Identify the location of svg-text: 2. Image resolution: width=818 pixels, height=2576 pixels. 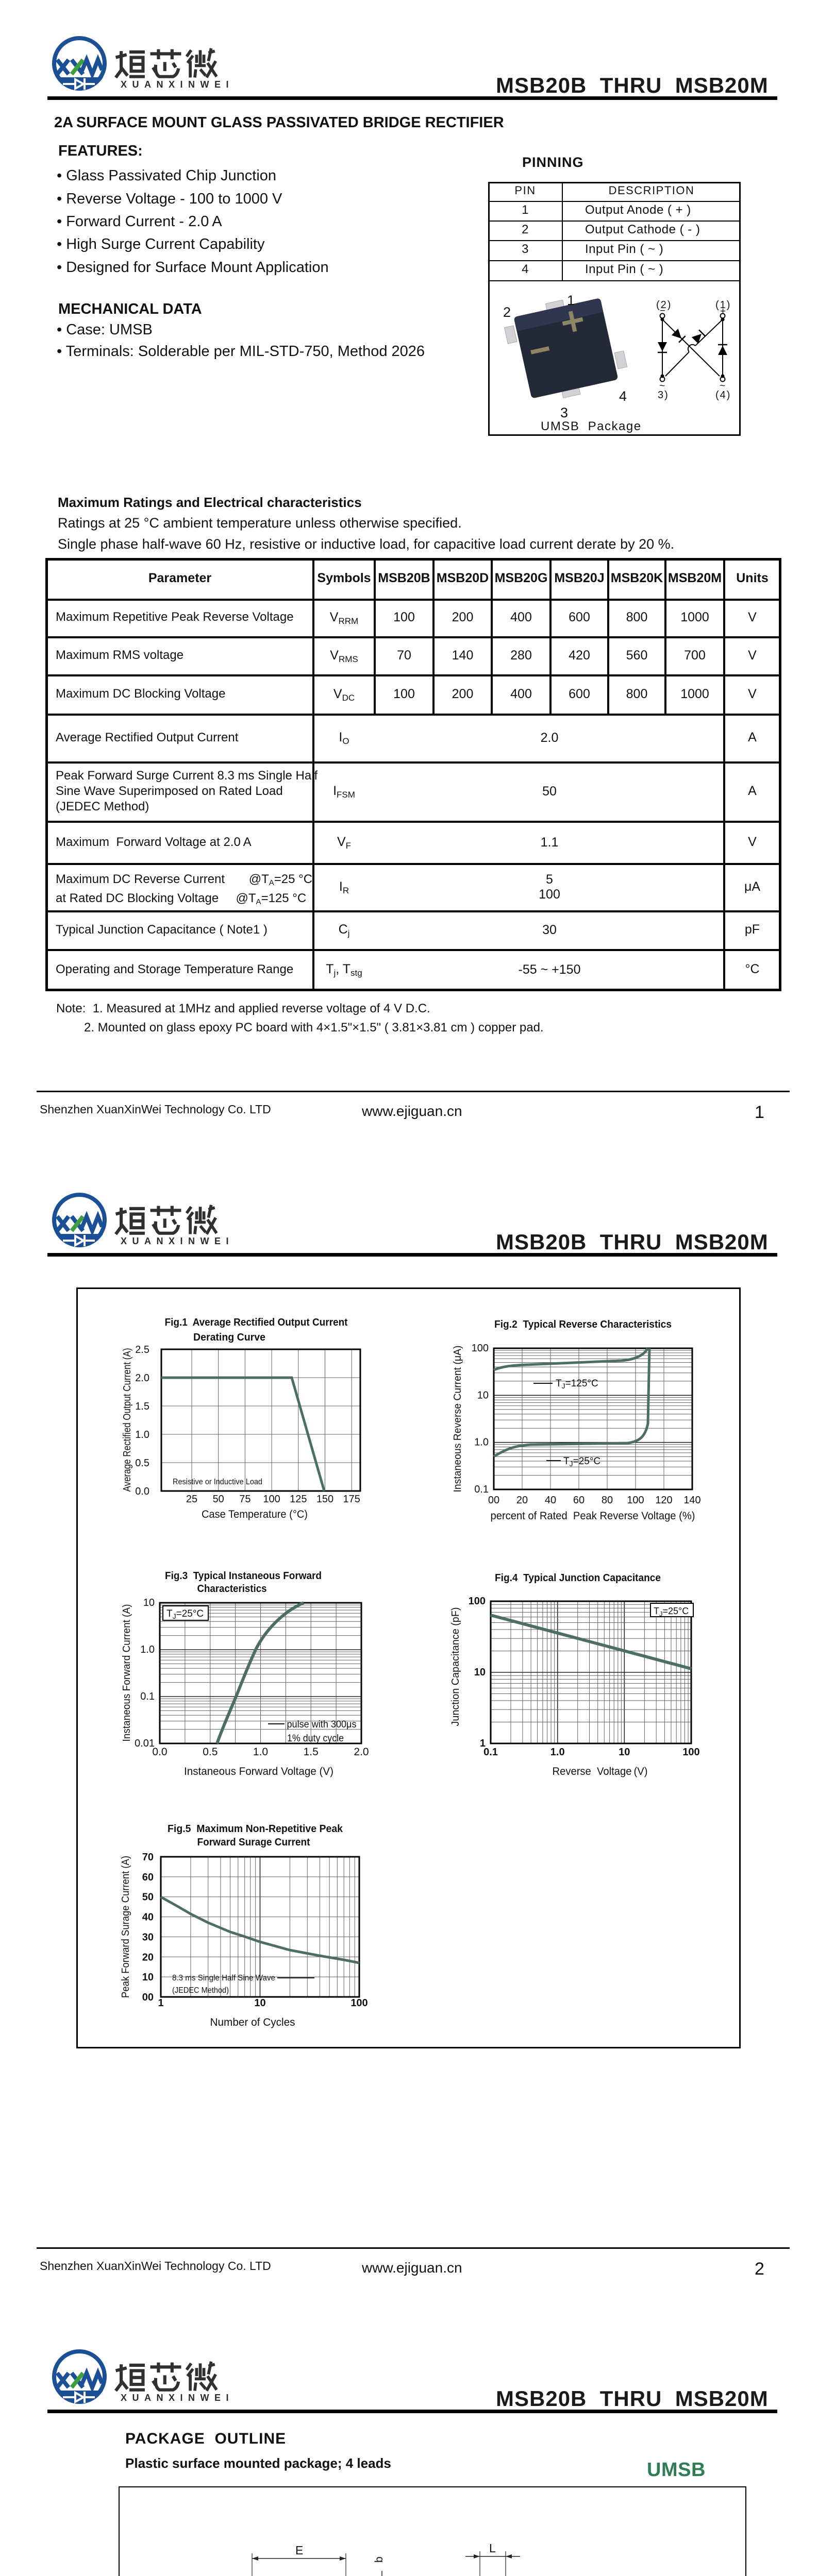
(507, 312).